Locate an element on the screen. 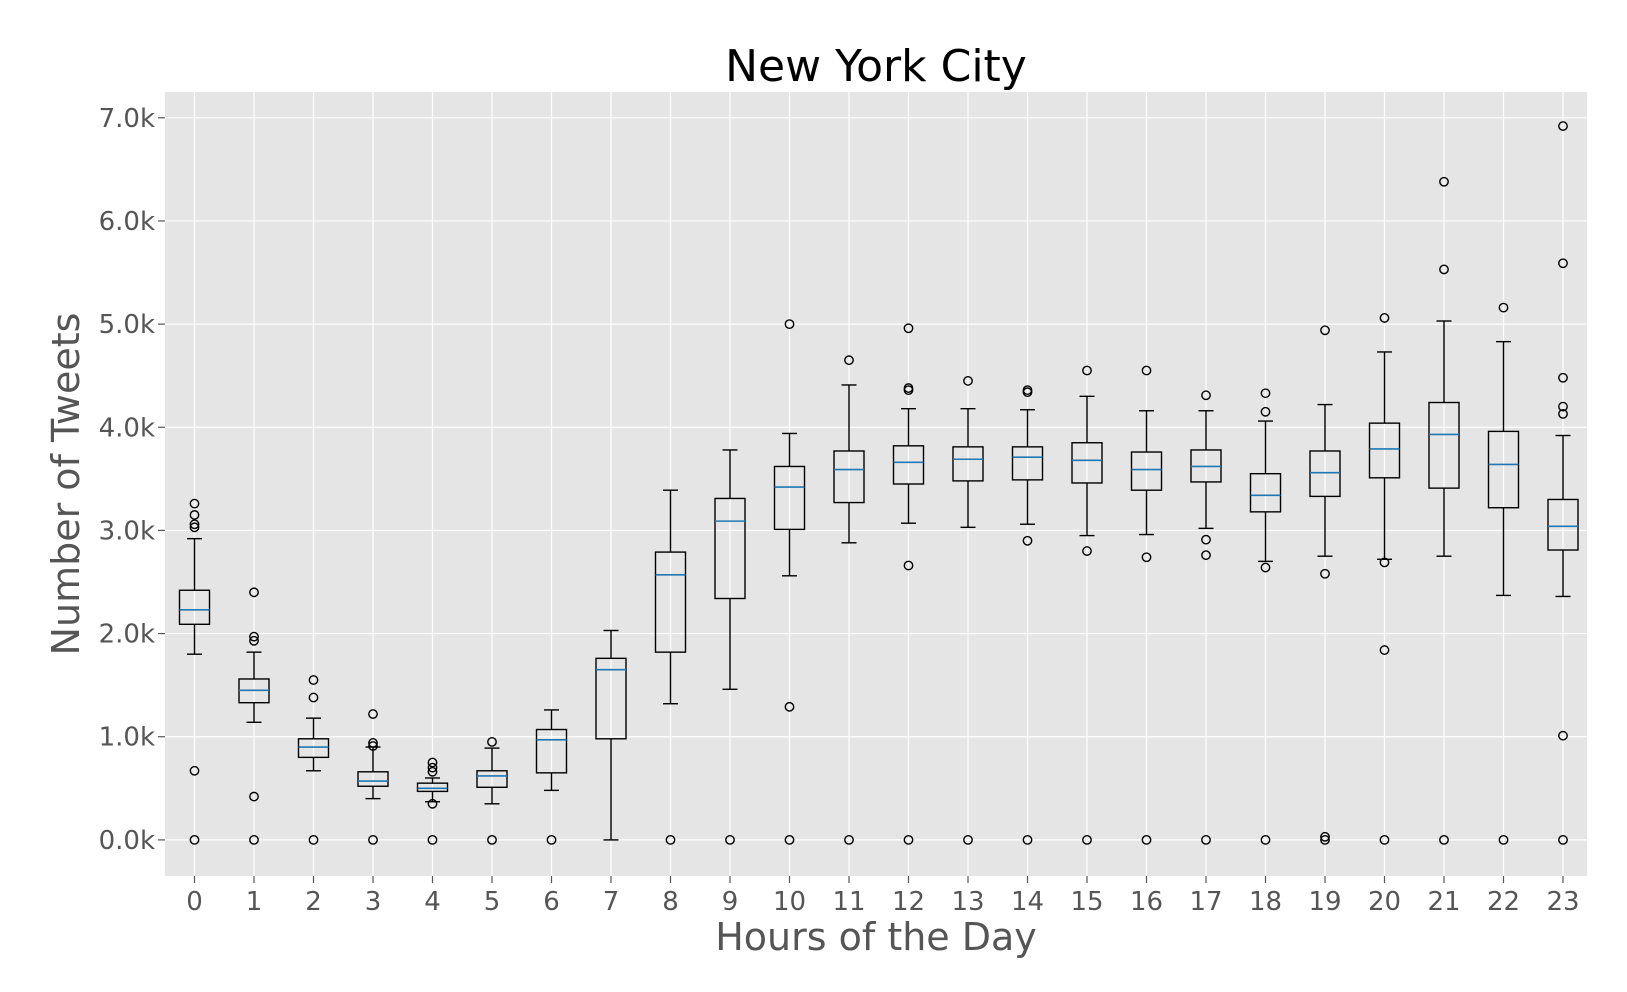 The width and height of the screenshot is (1627, 992). x-tick-label: 9 is located at coordinates (730, 902).